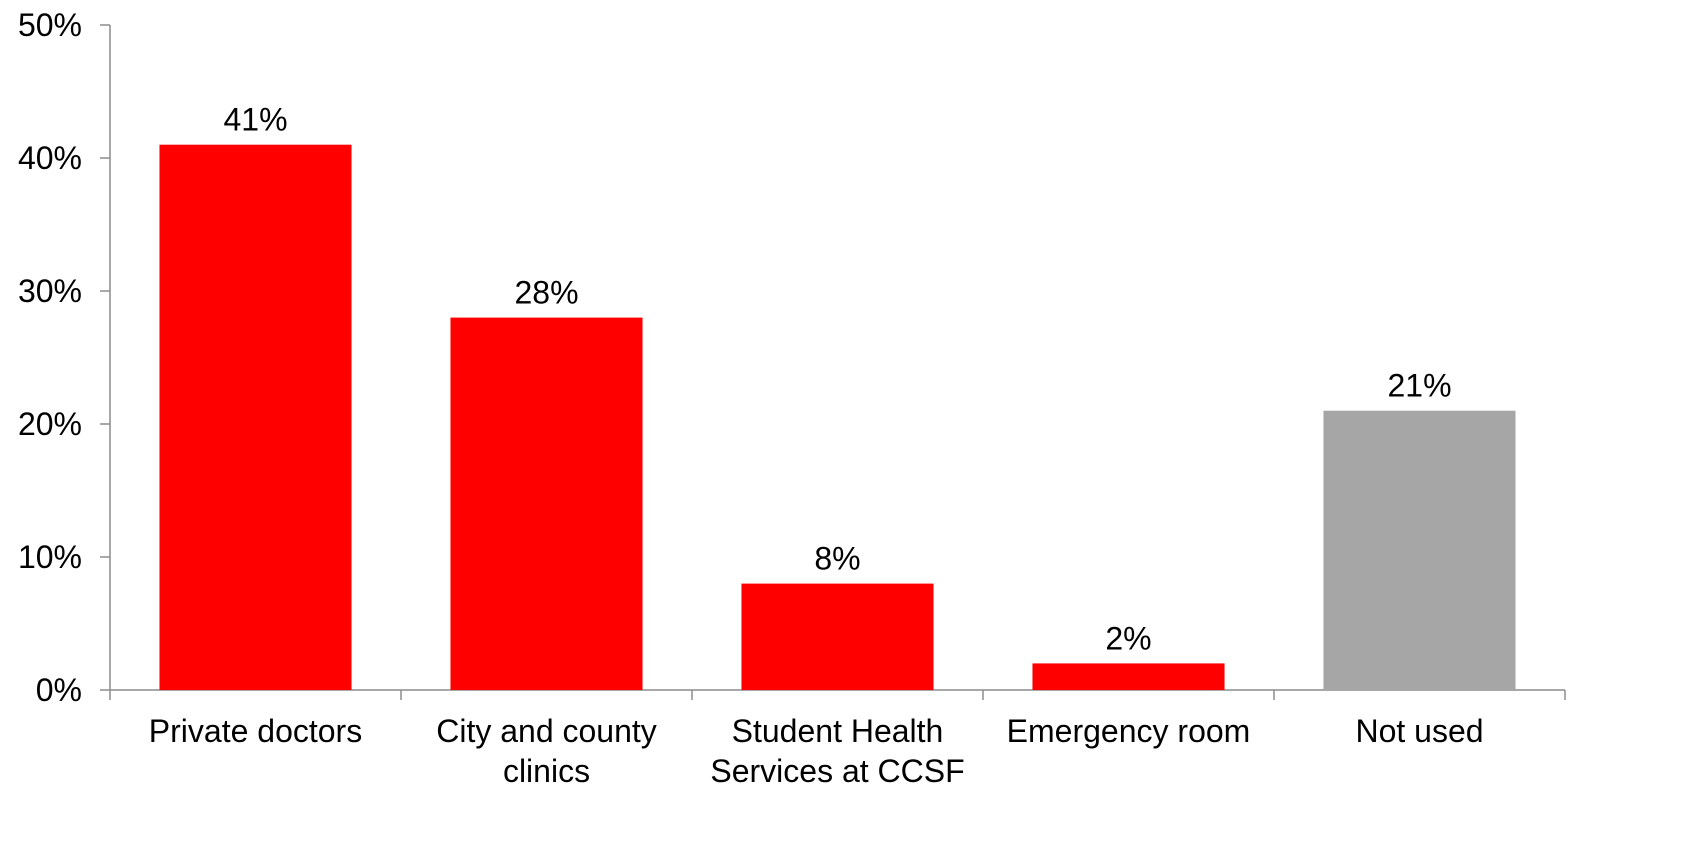  Describe the element at coordinates (255, 120) in the screenshot. I see `data-label: 41%` at that location.